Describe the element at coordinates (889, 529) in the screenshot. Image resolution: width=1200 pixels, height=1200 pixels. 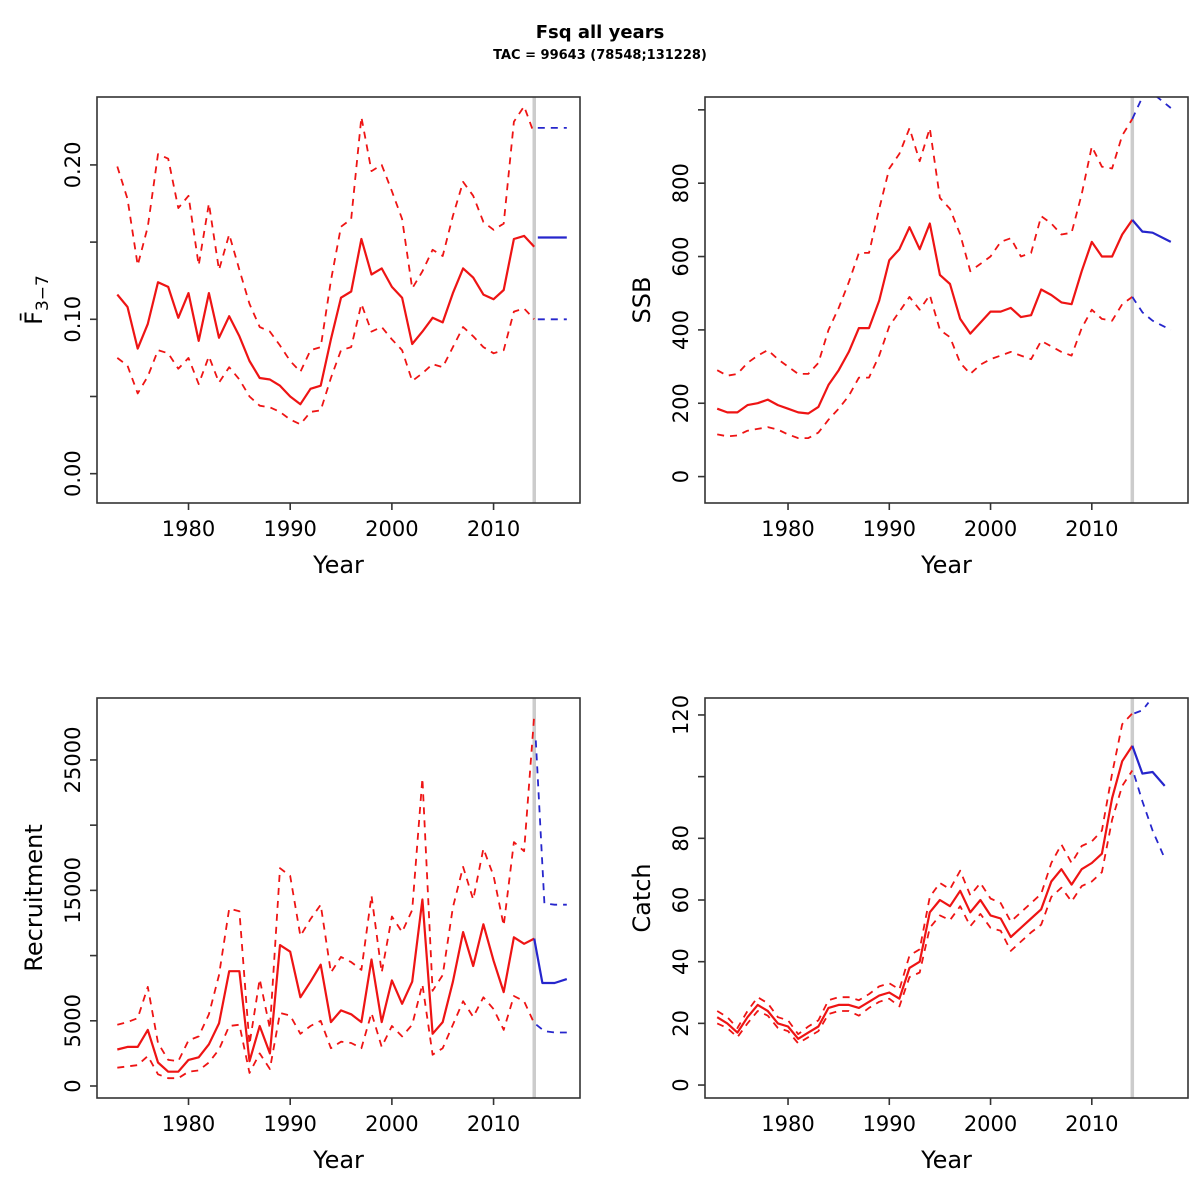
I see `ssb-x-tick-label: 1990` at that location.